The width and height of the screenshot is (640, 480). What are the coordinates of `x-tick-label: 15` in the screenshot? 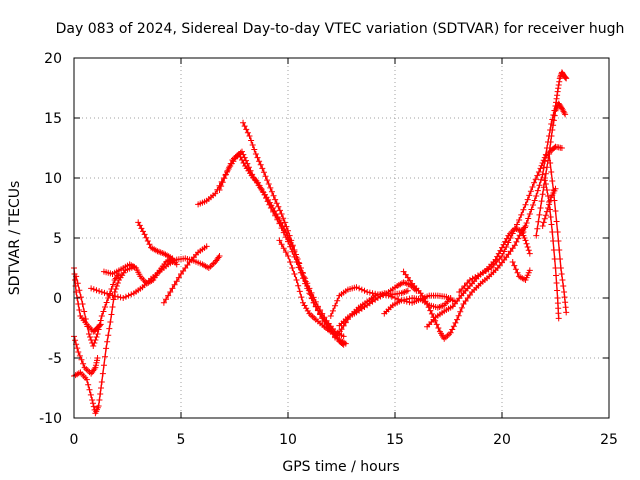 It's located at (395, 440).